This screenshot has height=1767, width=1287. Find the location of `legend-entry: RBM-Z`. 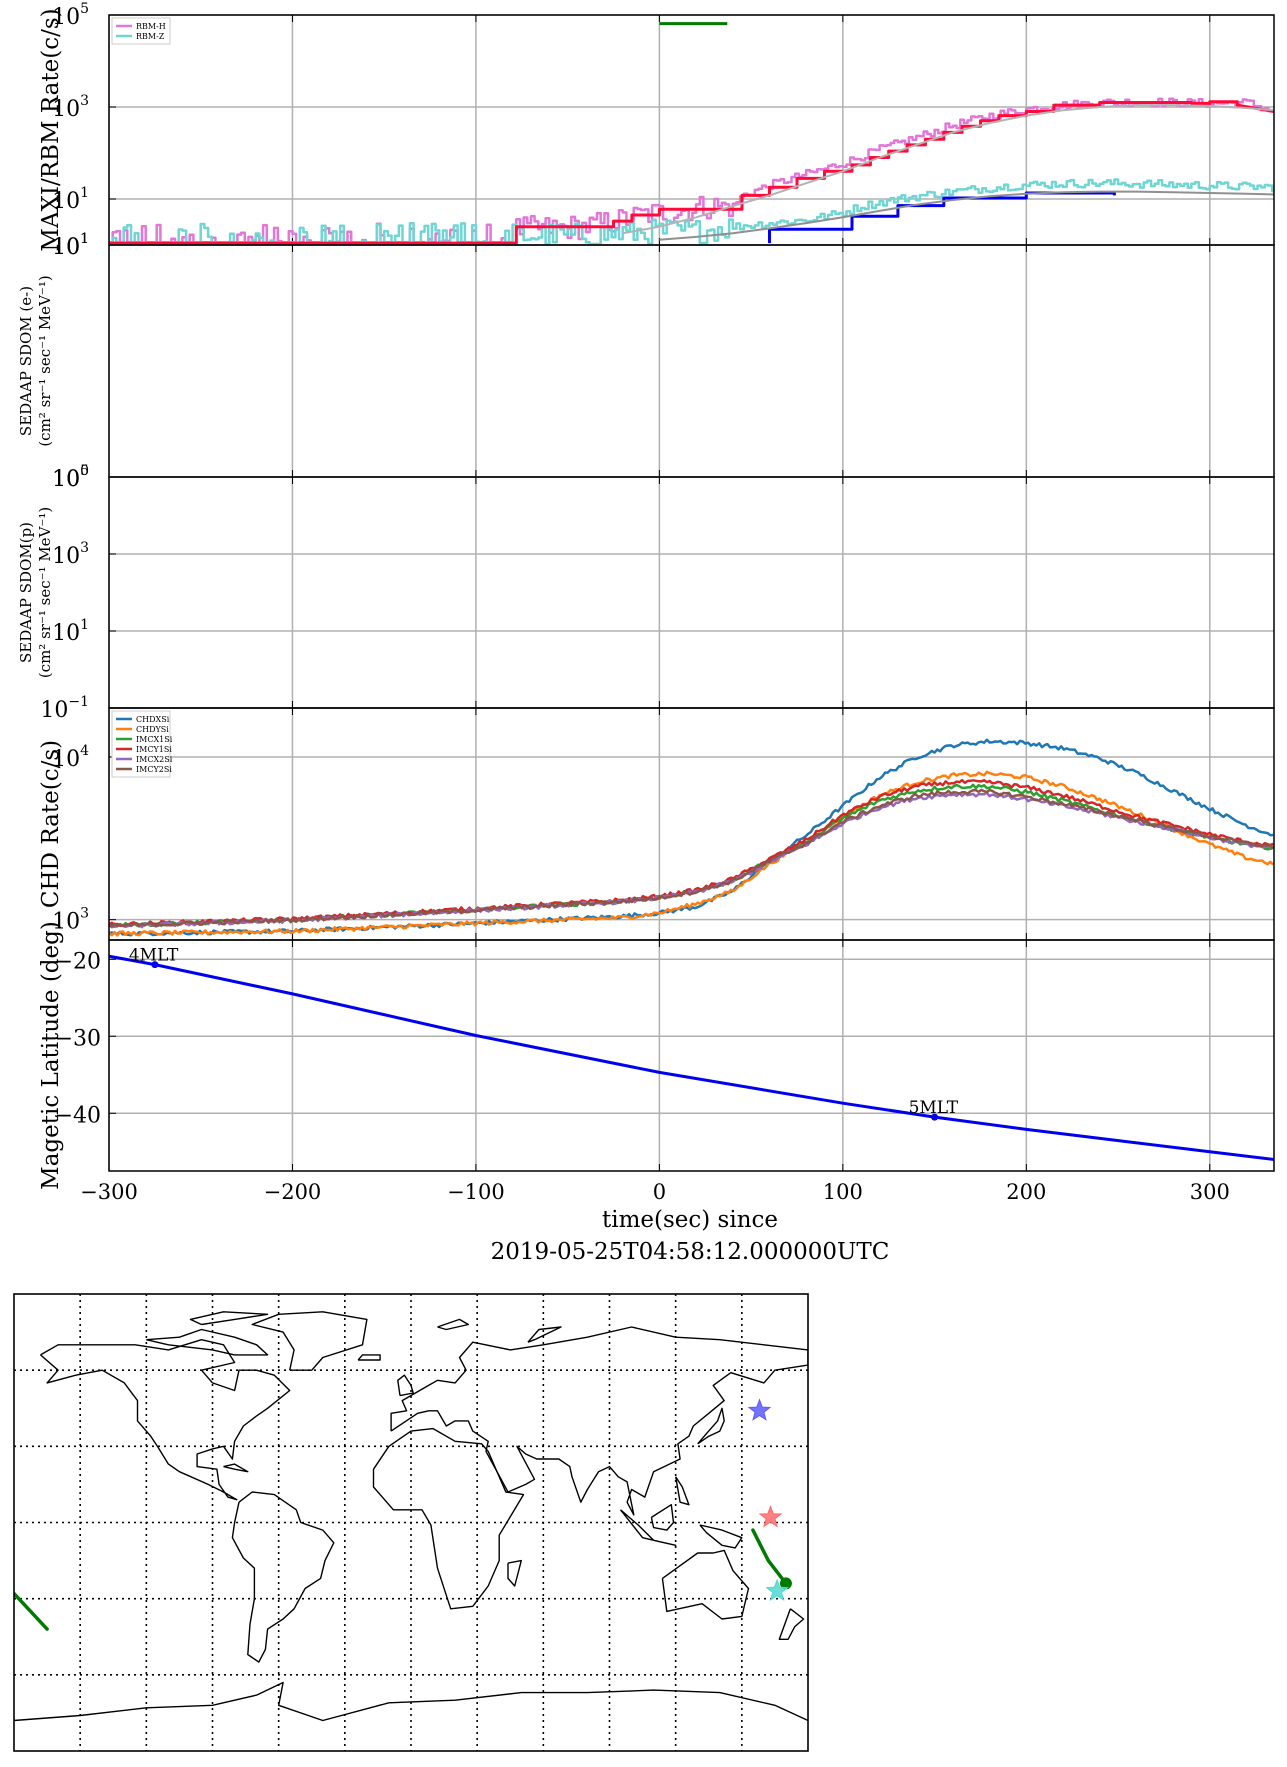

legend-entry: RBM-Z is located at coordinates (150, 36).